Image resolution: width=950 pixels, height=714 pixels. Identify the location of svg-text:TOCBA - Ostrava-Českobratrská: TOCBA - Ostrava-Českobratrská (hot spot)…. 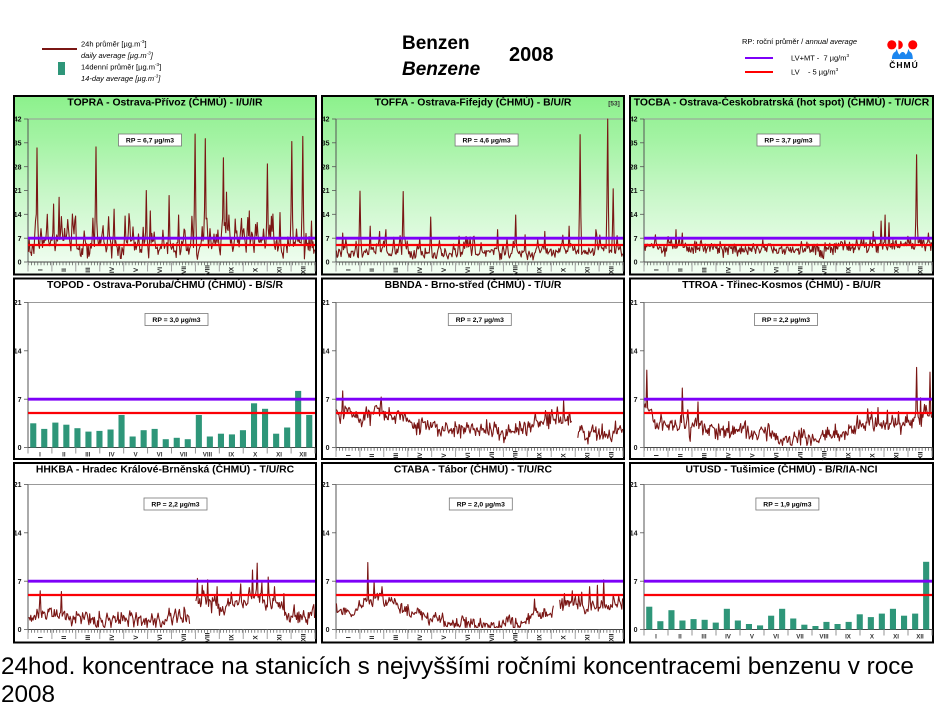
(782, 102).